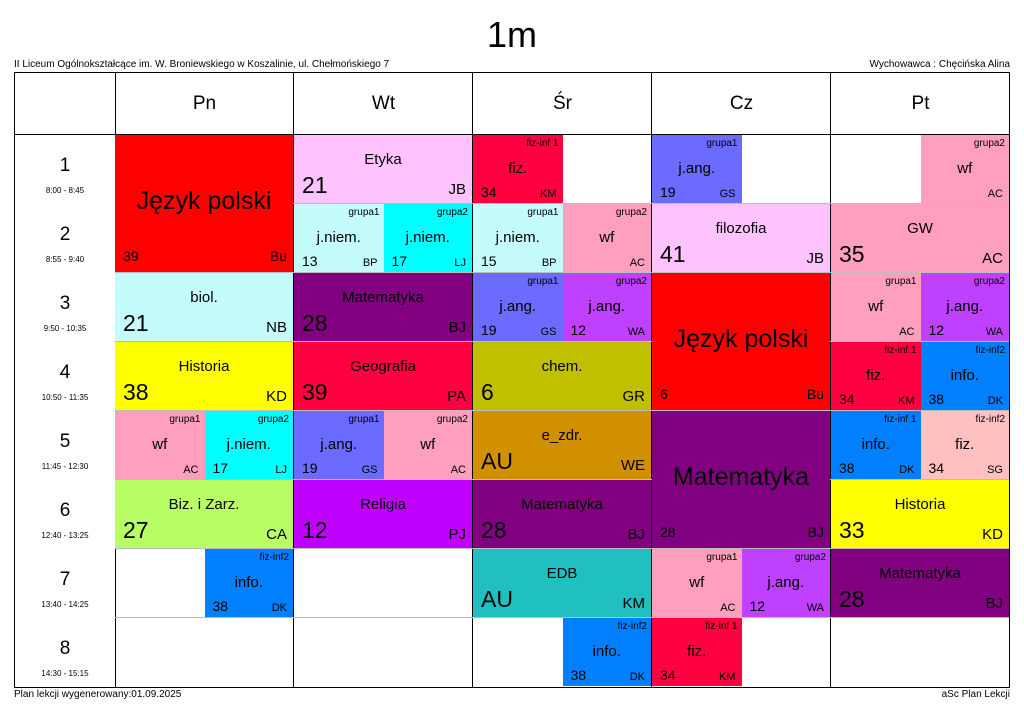  Describe the element at coordinates (98, 694) in the screenshot. I see `generated-date: Plan lekcji wygenerowany:01.09.2025` at that location.